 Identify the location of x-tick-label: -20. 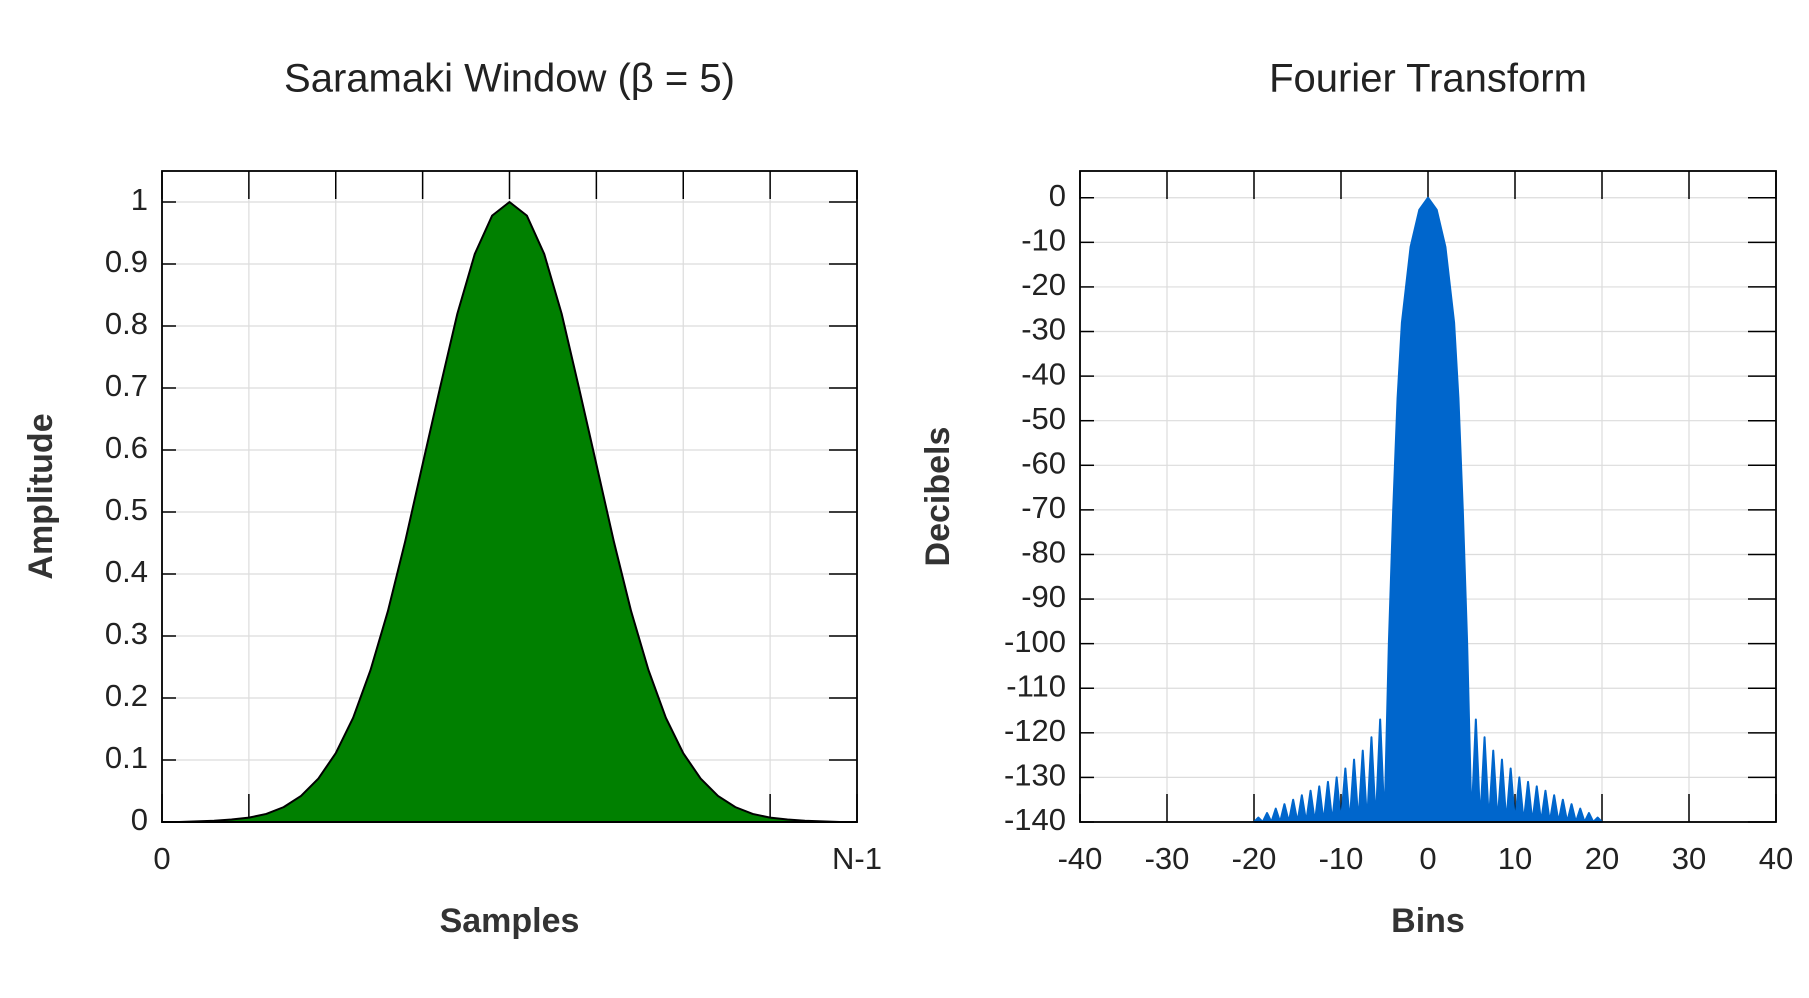
(1254, 858).